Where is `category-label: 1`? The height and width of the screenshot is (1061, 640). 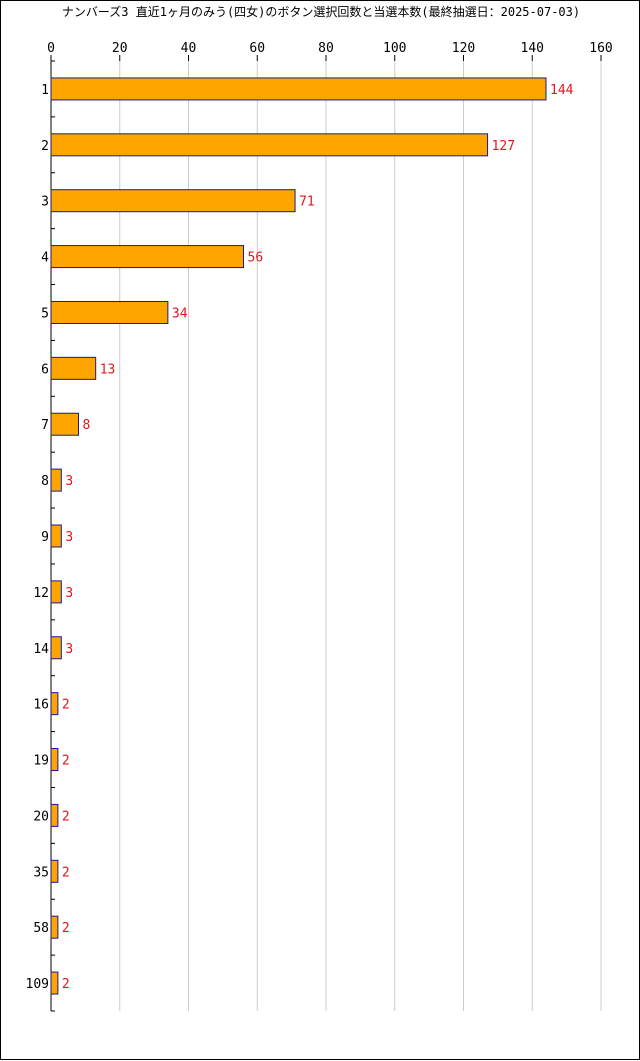 category-label: 1 is located at coordinates (45, 90).